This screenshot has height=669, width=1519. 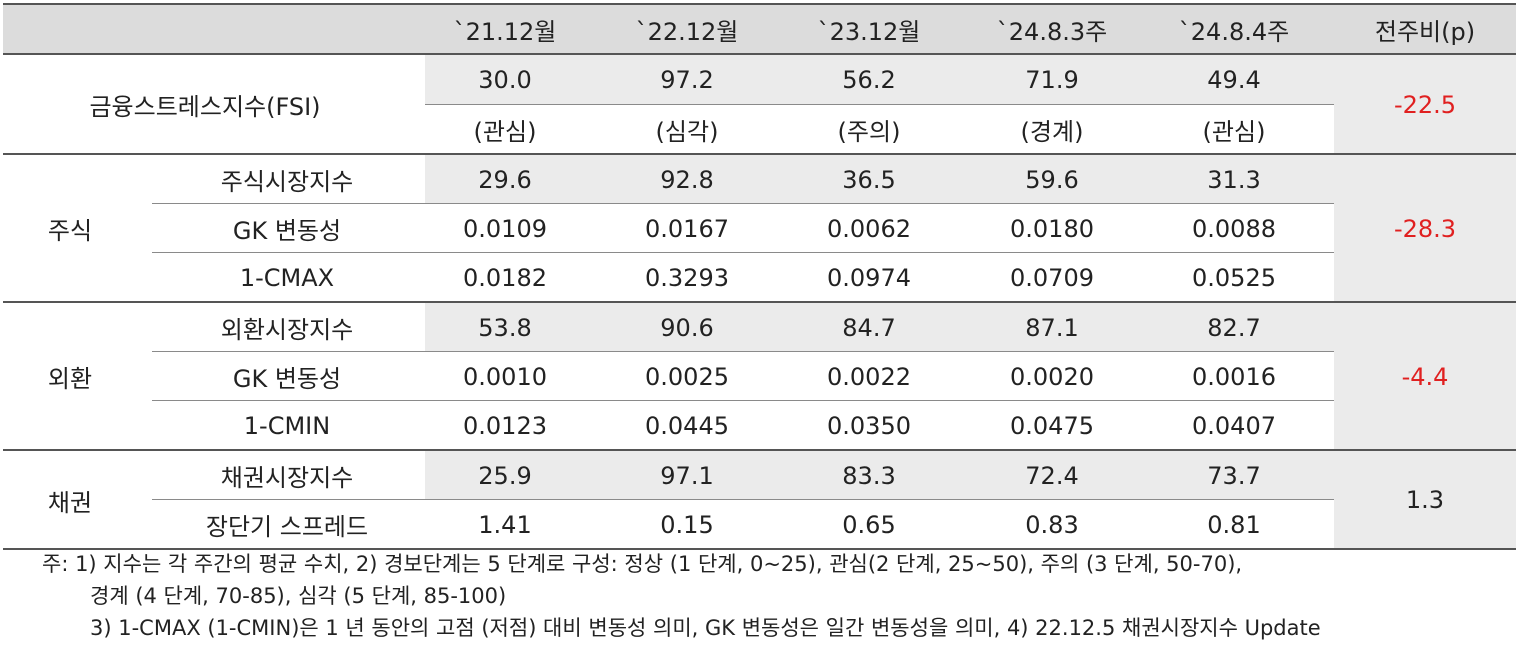 I want to click on header-cell: `23.12월, so click(x=869, y=31).